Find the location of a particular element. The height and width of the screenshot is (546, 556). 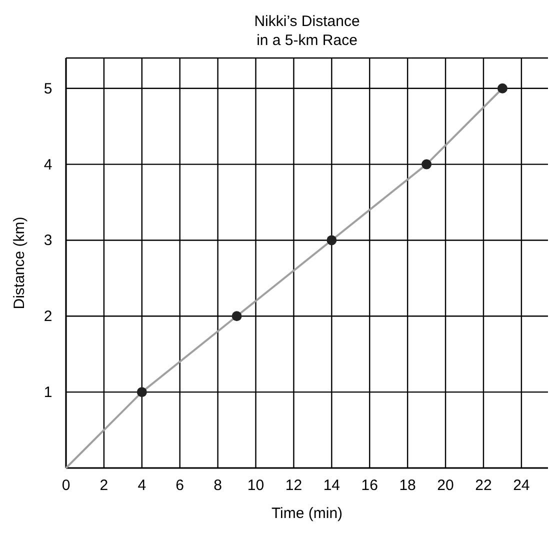

x-tick-label: 8 is located at coordinates (218, 485).